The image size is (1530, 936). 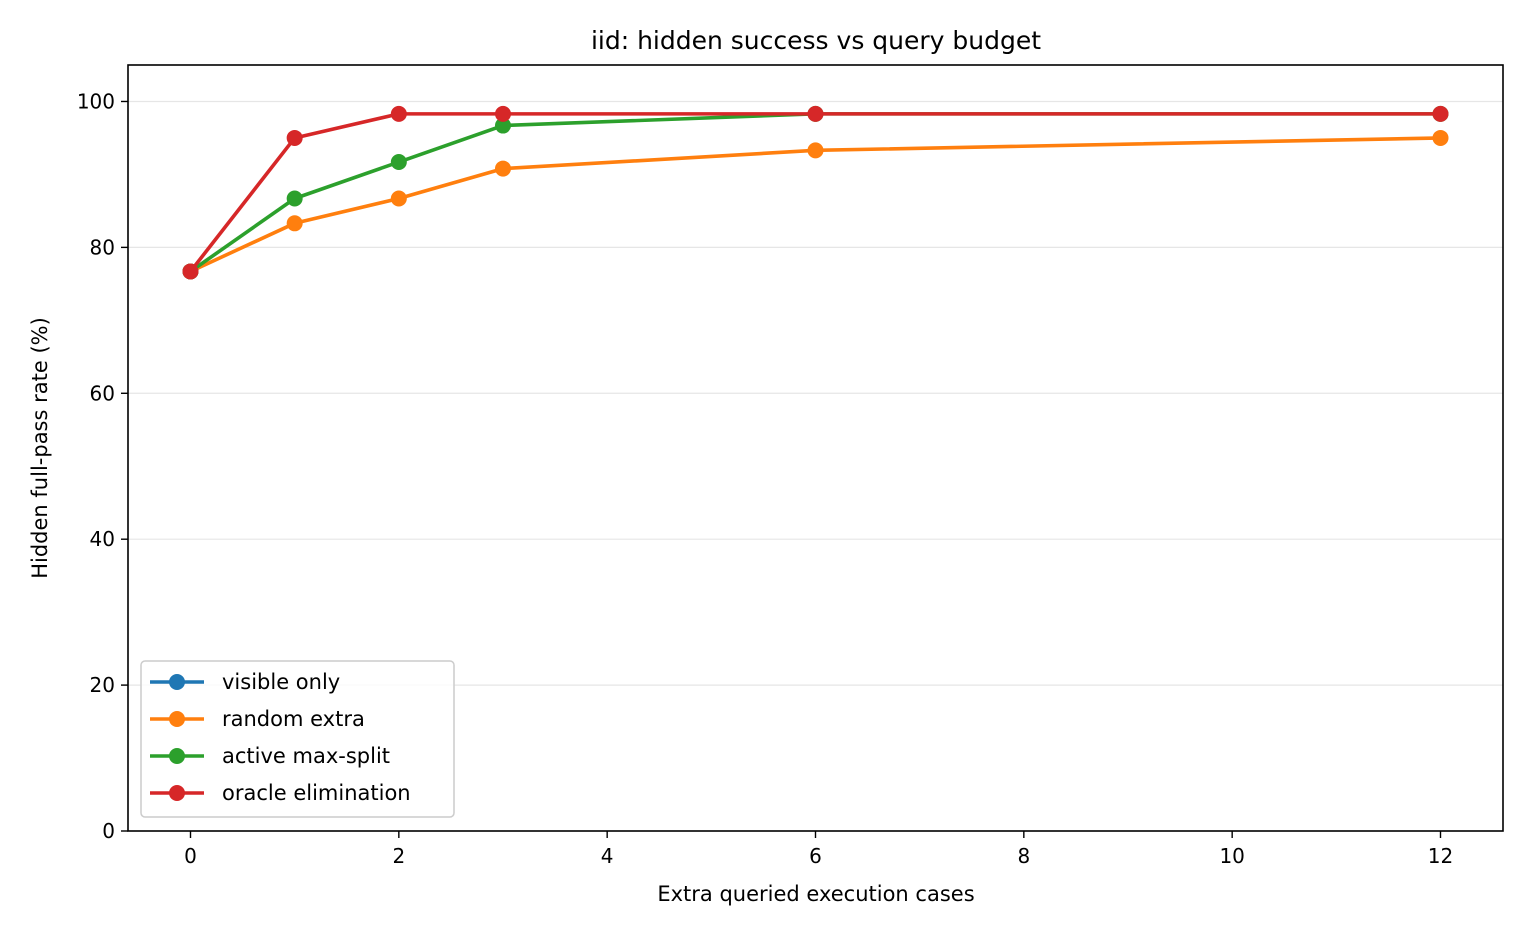 I want to click on x-tick-label: 4, so click(x=607, y=856).